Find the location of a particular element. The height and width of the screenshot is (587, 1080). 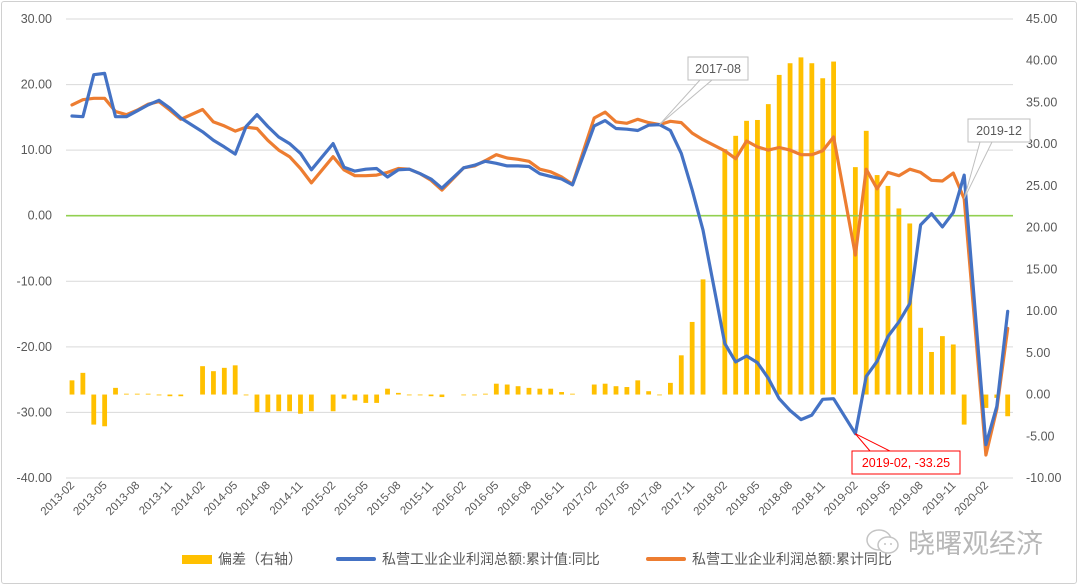

x-axis-tick-label: 2017-11 is located at coordinates (679, 499).